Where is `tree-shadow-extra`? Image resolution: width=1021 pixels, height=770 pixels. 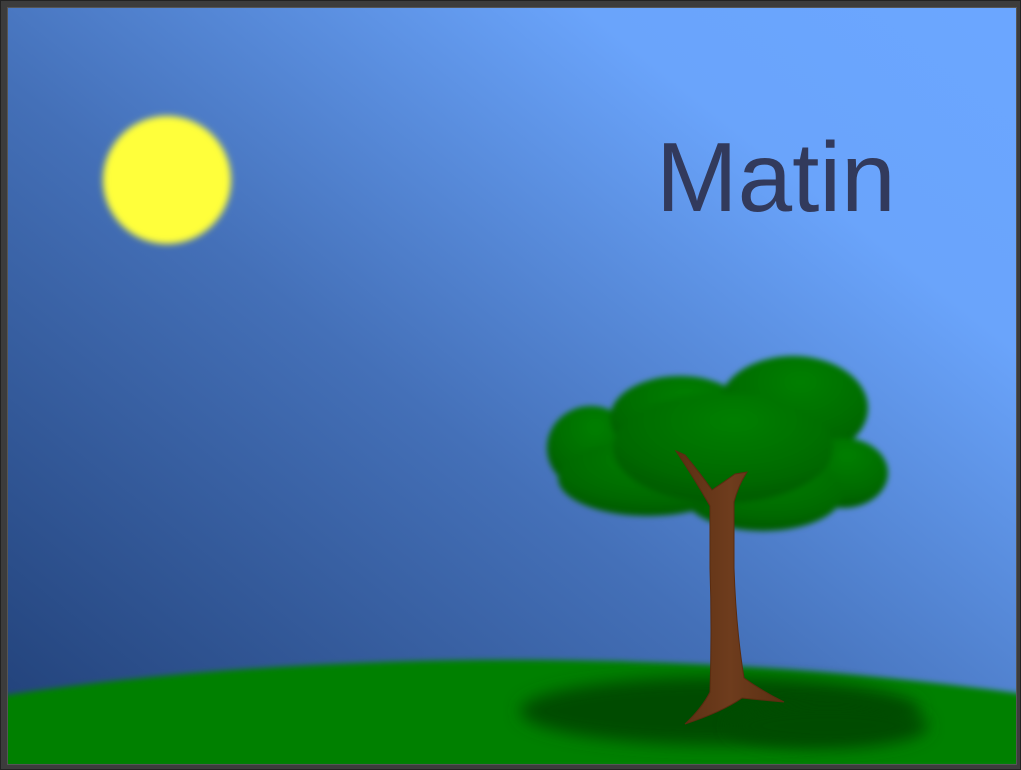
tree-shadow-extra is located at coordinates (828, 726).